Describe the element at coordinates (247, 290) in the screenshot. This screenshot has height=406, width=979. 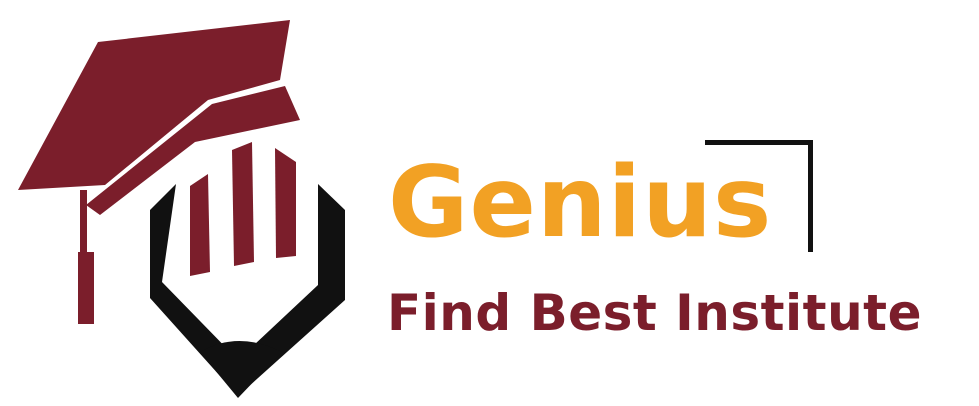
I see `pencil-outline` at that location.